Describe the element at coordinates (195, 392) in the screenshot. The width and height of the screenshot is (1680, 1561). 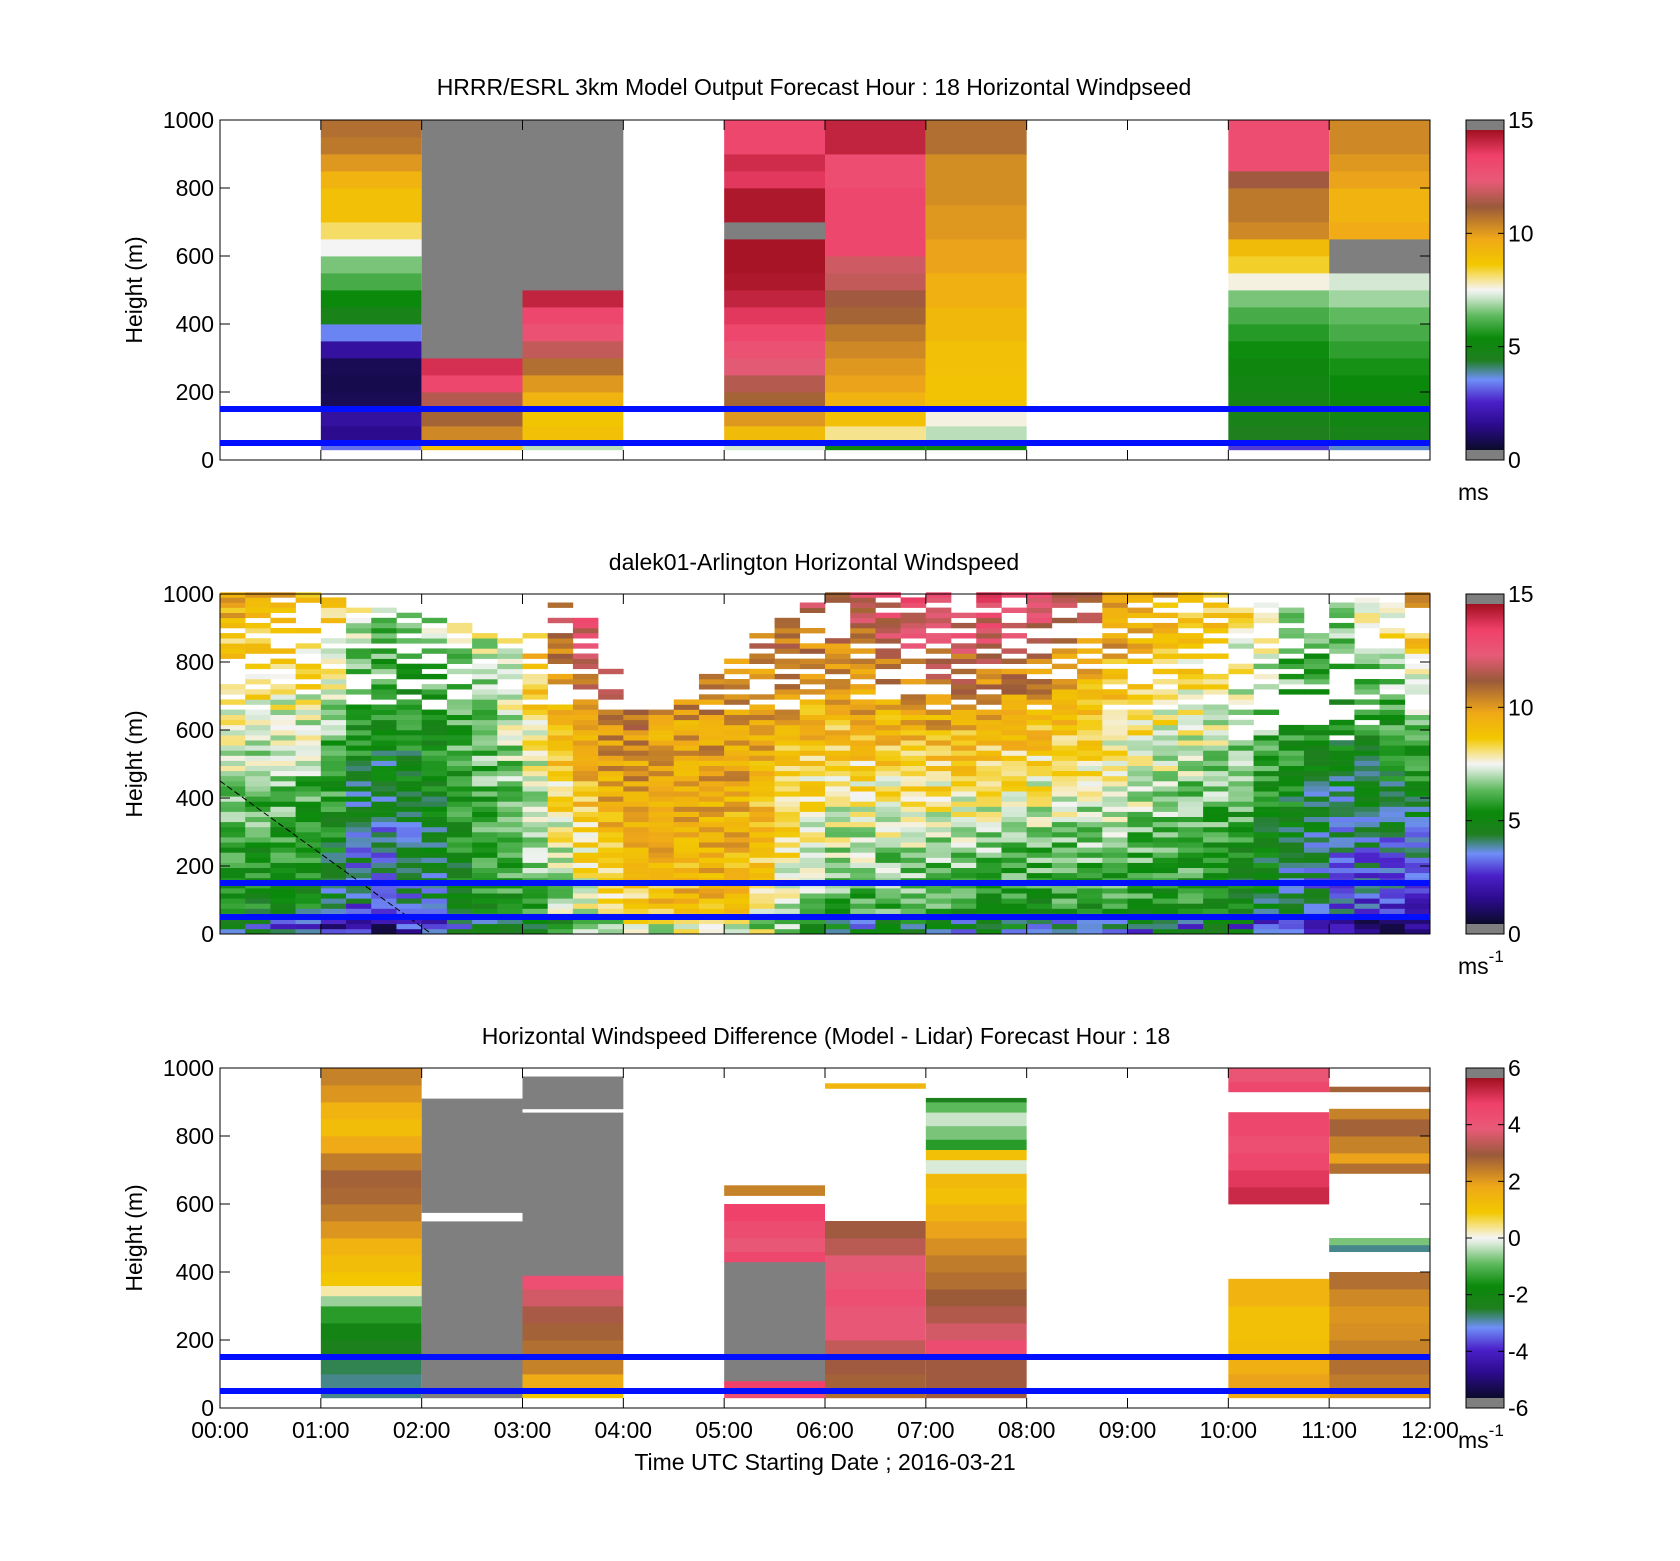
I see `y-tick-label: 200` at that location.